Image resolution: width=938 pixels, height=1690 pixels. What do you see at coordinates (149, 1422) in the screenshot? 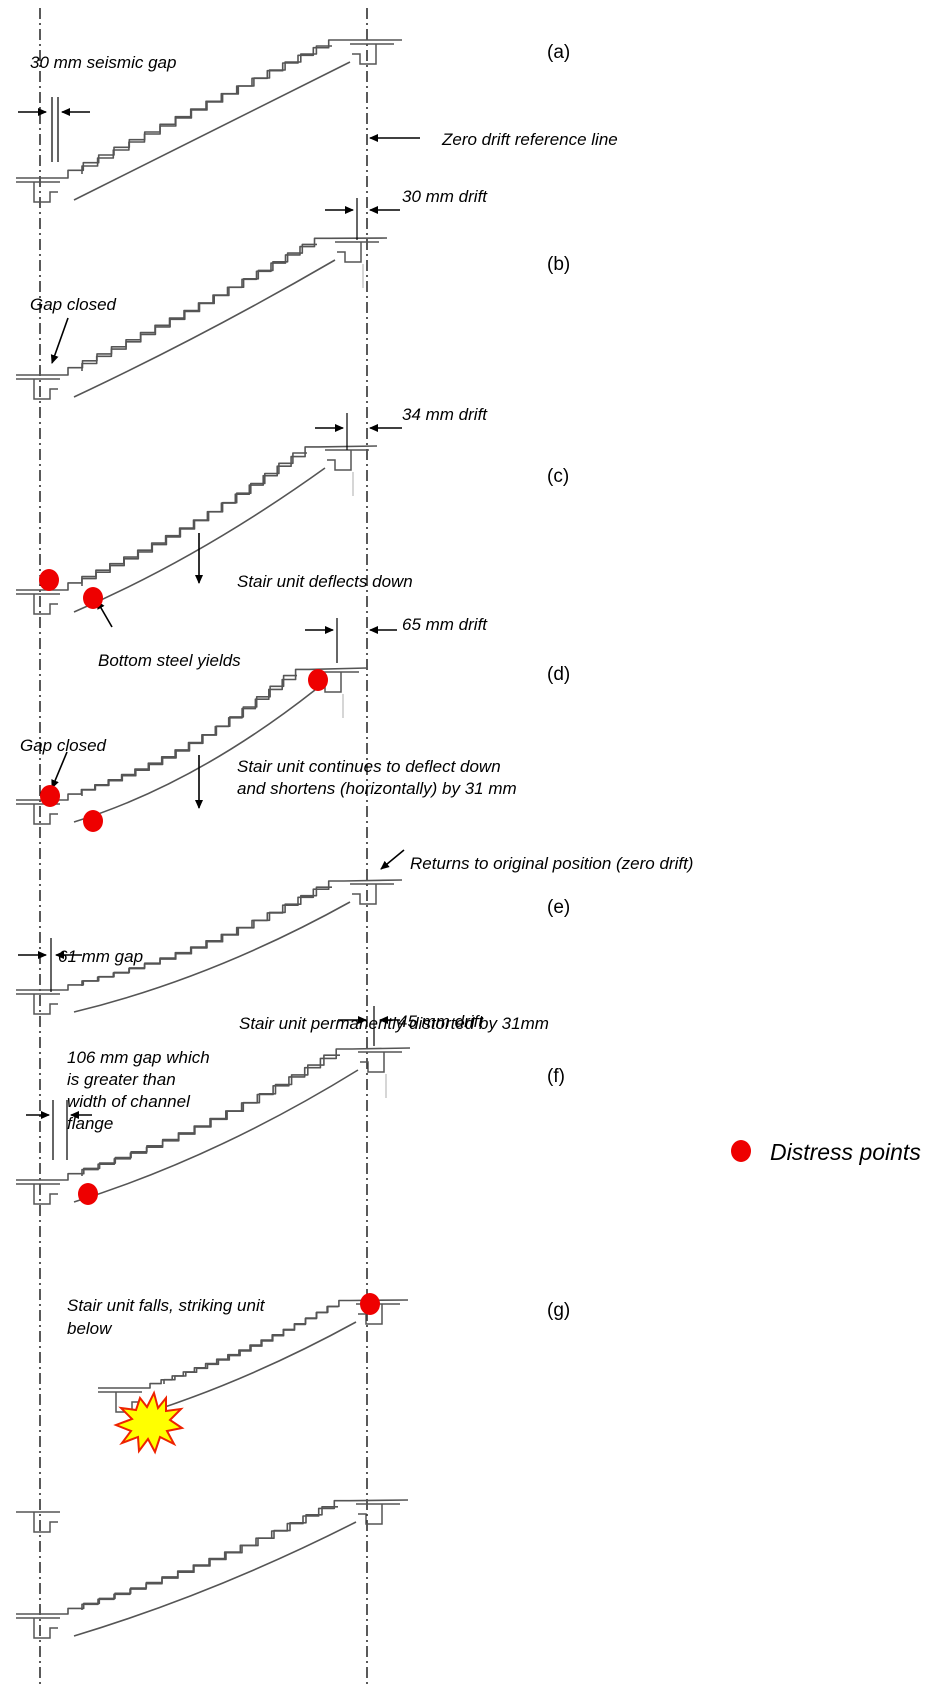
I see `impact-burst` at bounding box center [149, 1422].